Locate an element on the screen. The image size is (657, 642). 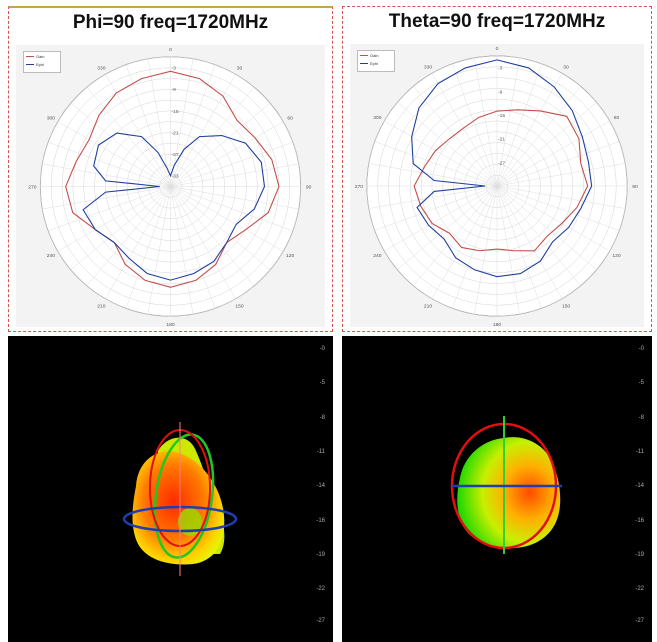
scale-label: -16 is located at coordinates (639, 520).